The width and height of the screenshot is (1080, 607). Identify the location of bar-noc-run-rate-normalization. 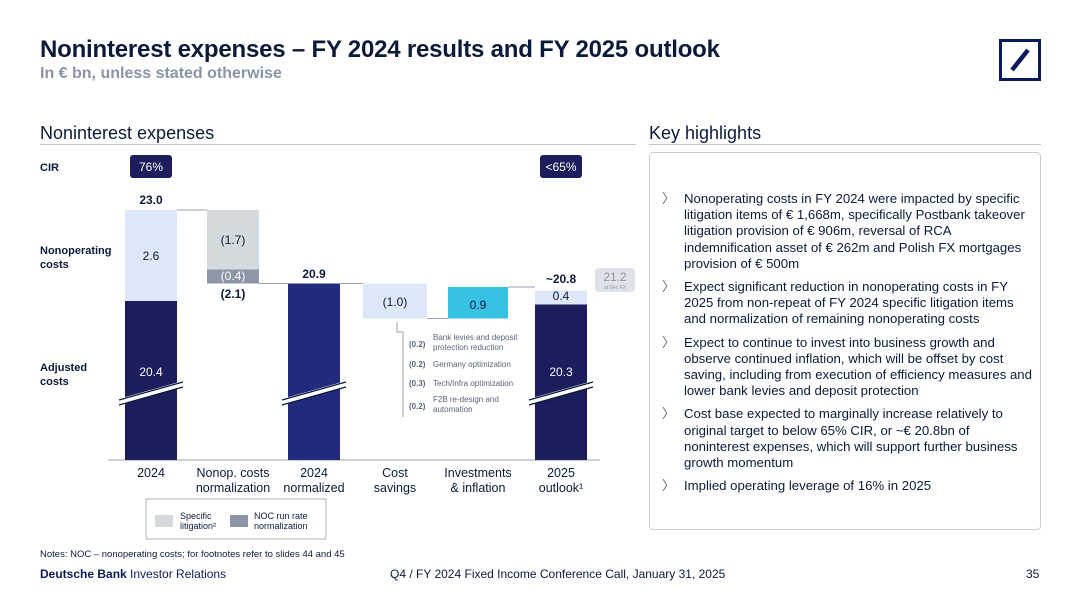
(233, 276).